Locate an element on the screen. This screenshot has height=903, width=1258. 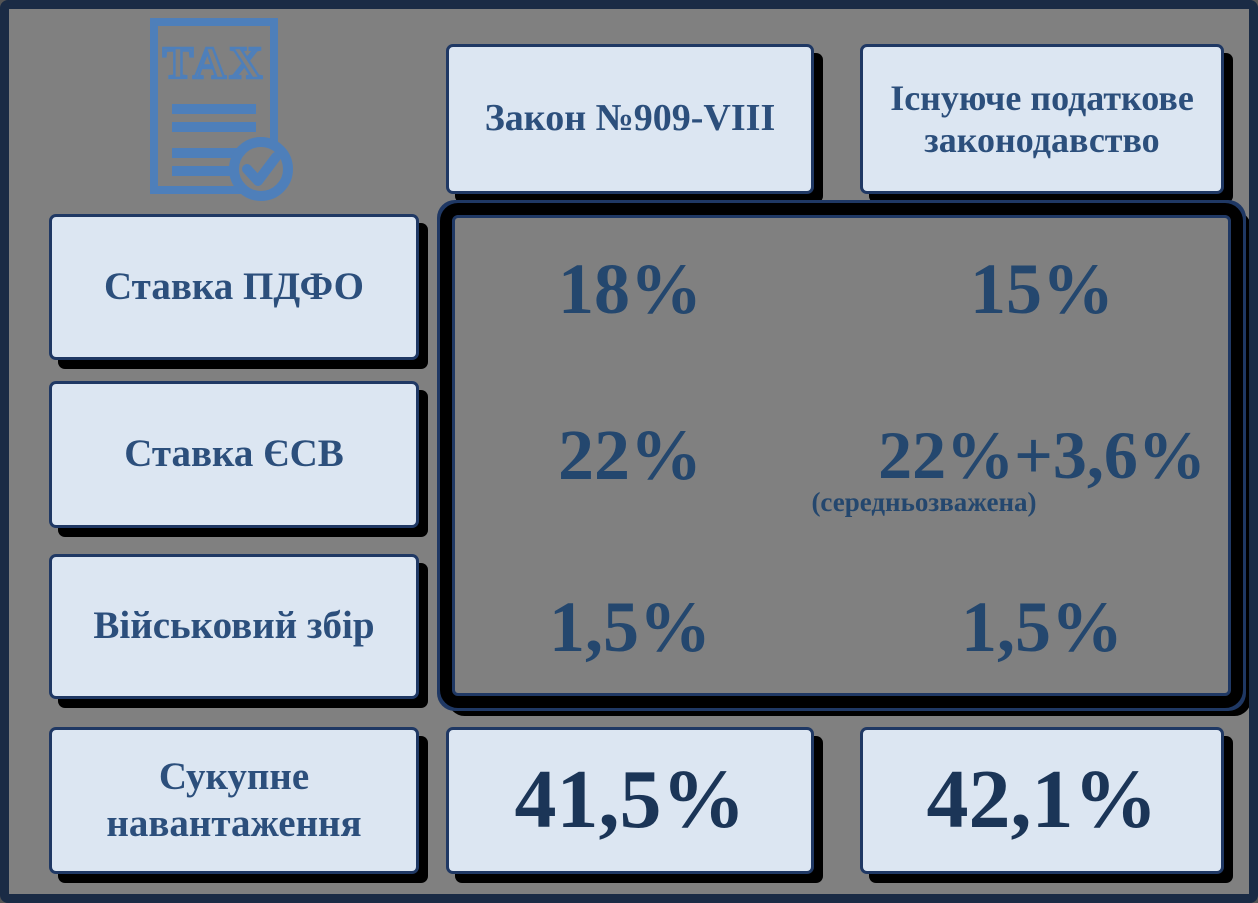
tax-document-icon: TAX is located at coordinates (222, 107).